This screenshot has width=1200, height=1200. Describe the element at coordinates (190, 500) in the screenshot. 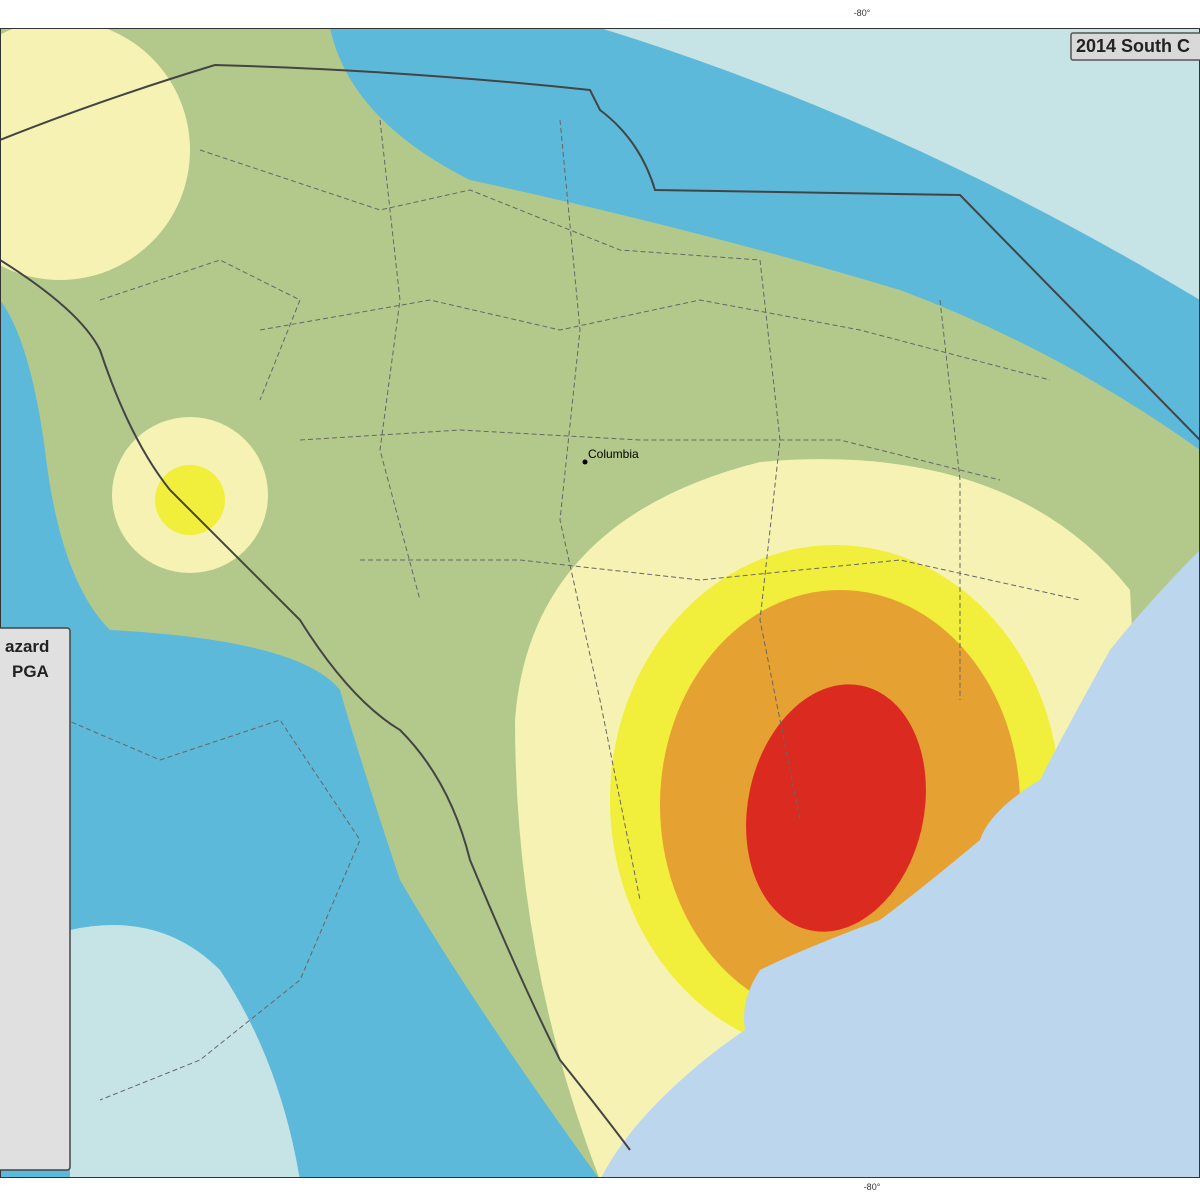

I see `yellow-zone` at that location.